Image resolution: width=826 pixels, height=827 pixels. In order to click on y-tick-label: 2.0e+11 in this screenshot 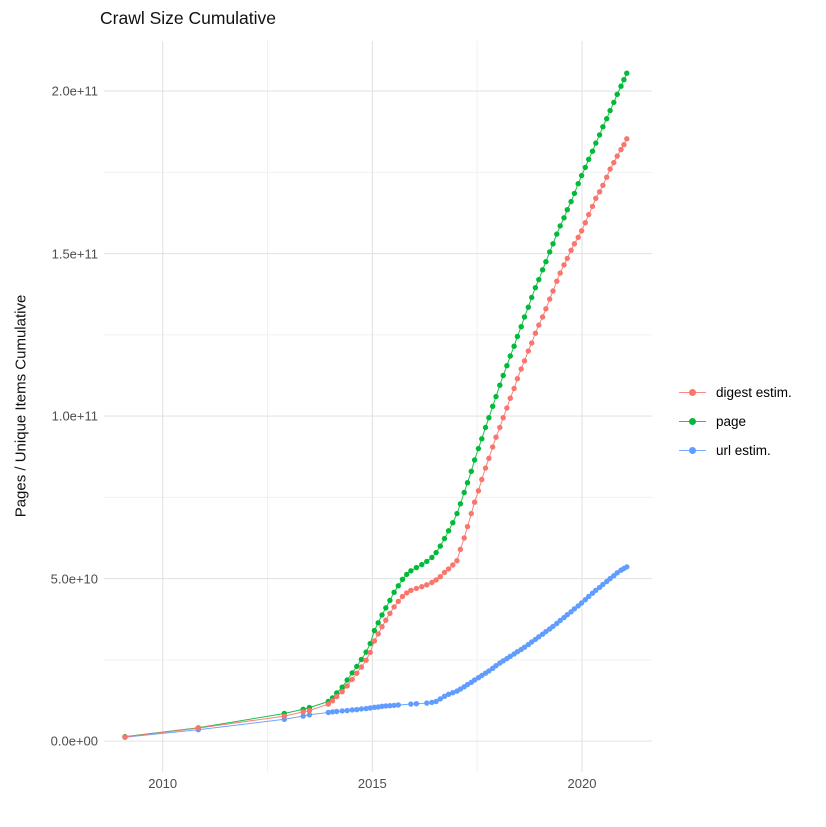, I will do `click(74, 91)`.